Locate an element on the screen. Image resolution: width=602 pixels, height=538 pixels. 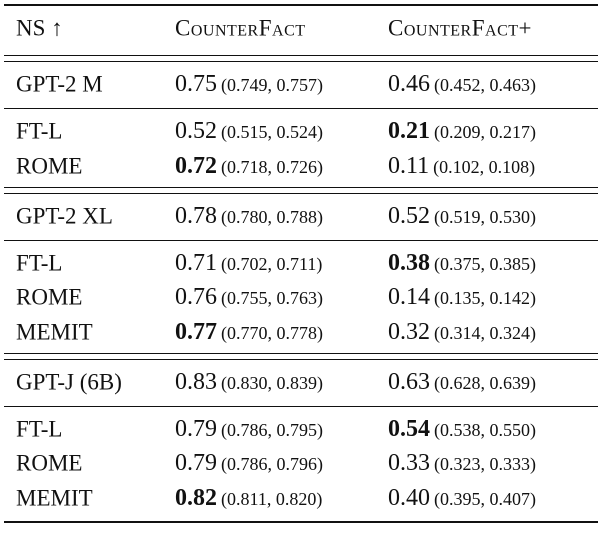
result-cell: 0.72 (0.718, 0.726) is located at coordinates (249, 166).